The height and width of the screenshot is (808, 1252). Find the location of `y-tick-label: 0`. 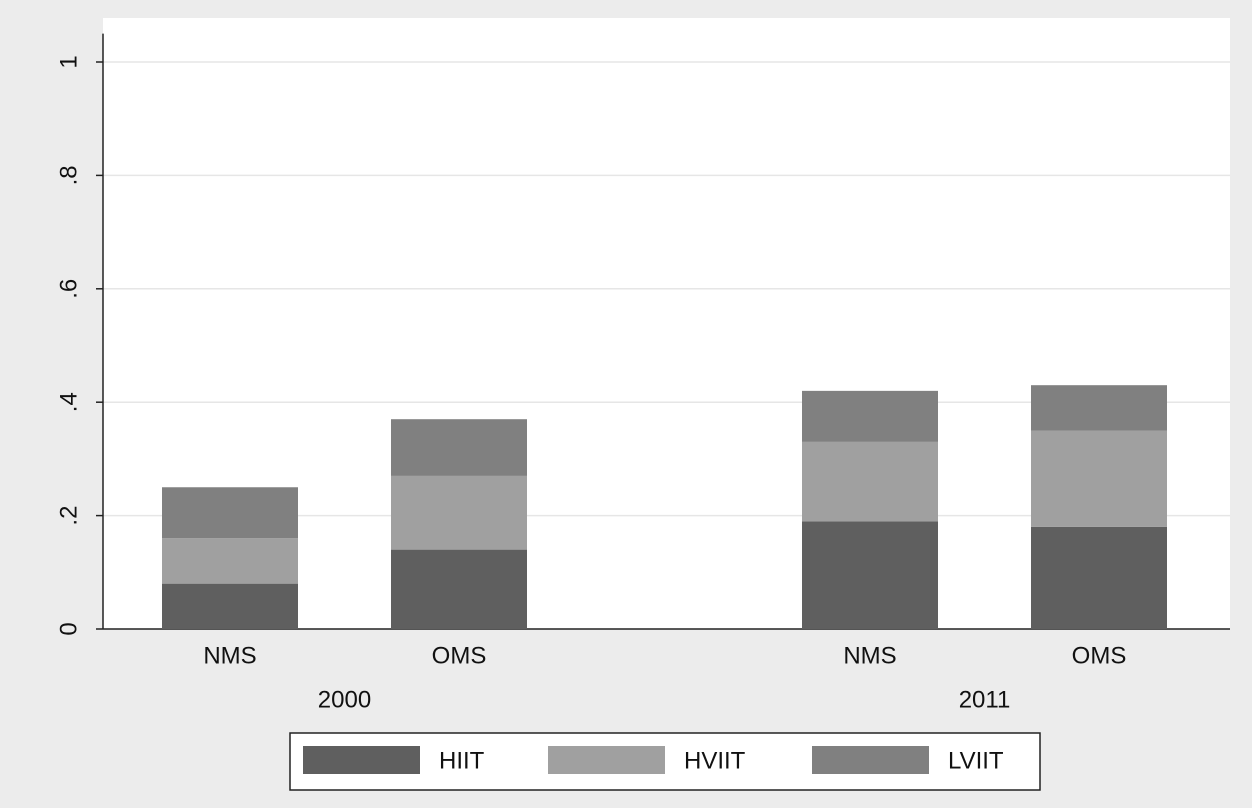

y-tick-label: 0 is located at coordinates (68, 628).